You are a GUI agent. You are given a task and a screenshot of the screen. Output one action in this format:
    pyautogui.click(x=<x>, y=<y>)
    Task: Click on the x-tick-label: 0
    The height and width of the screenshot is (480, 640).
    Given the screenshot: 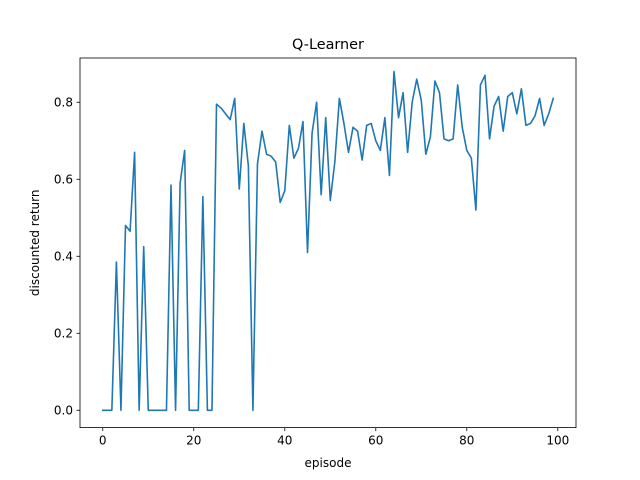 What is the action you would take?
    pyautogui.click(x=103, y=441)
    